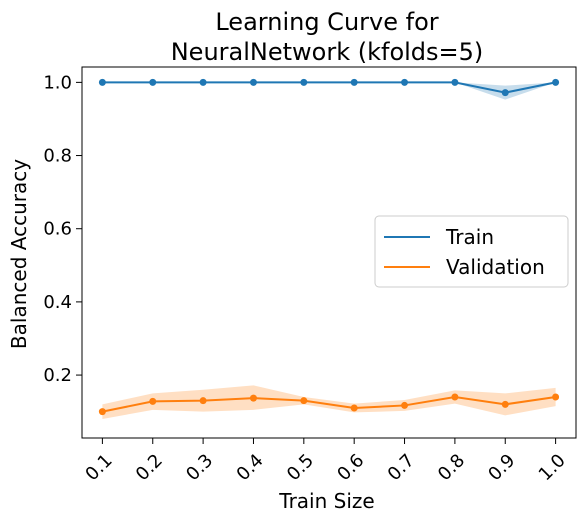 The image size is (586, 522). I want to click on train-legend-label: Train, so click(469, 237).